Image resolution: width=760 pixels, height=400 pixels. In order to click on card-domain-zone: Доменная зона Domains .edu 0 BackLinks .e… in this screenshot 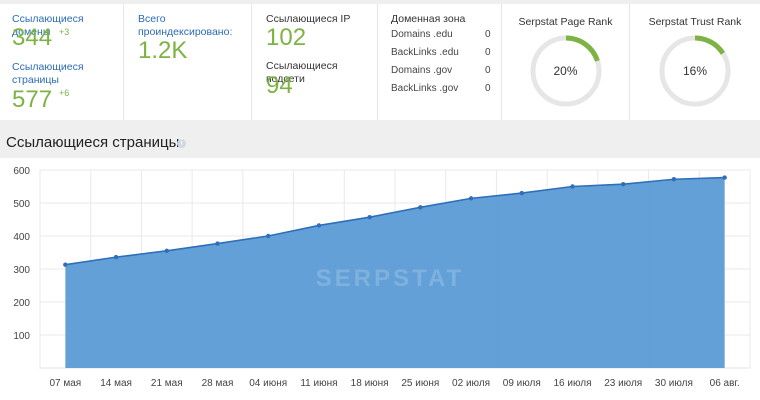, I will do `click(440, 62)`.